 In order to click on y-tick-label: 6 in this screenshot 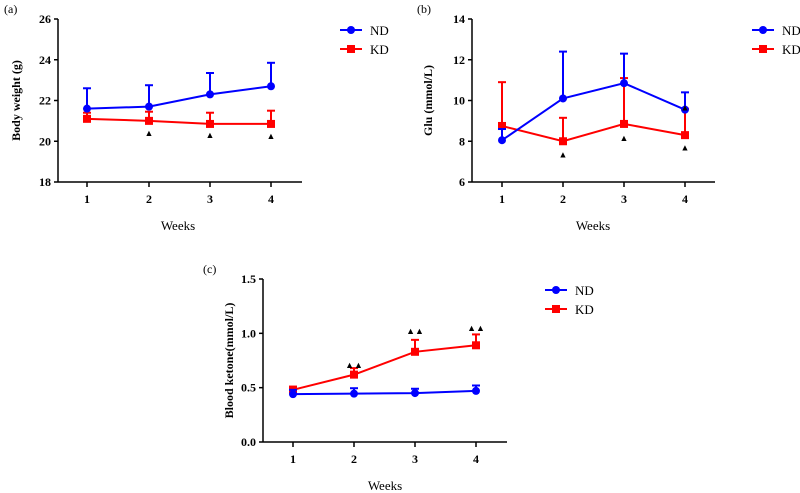, I will do `click(462, 182)`.